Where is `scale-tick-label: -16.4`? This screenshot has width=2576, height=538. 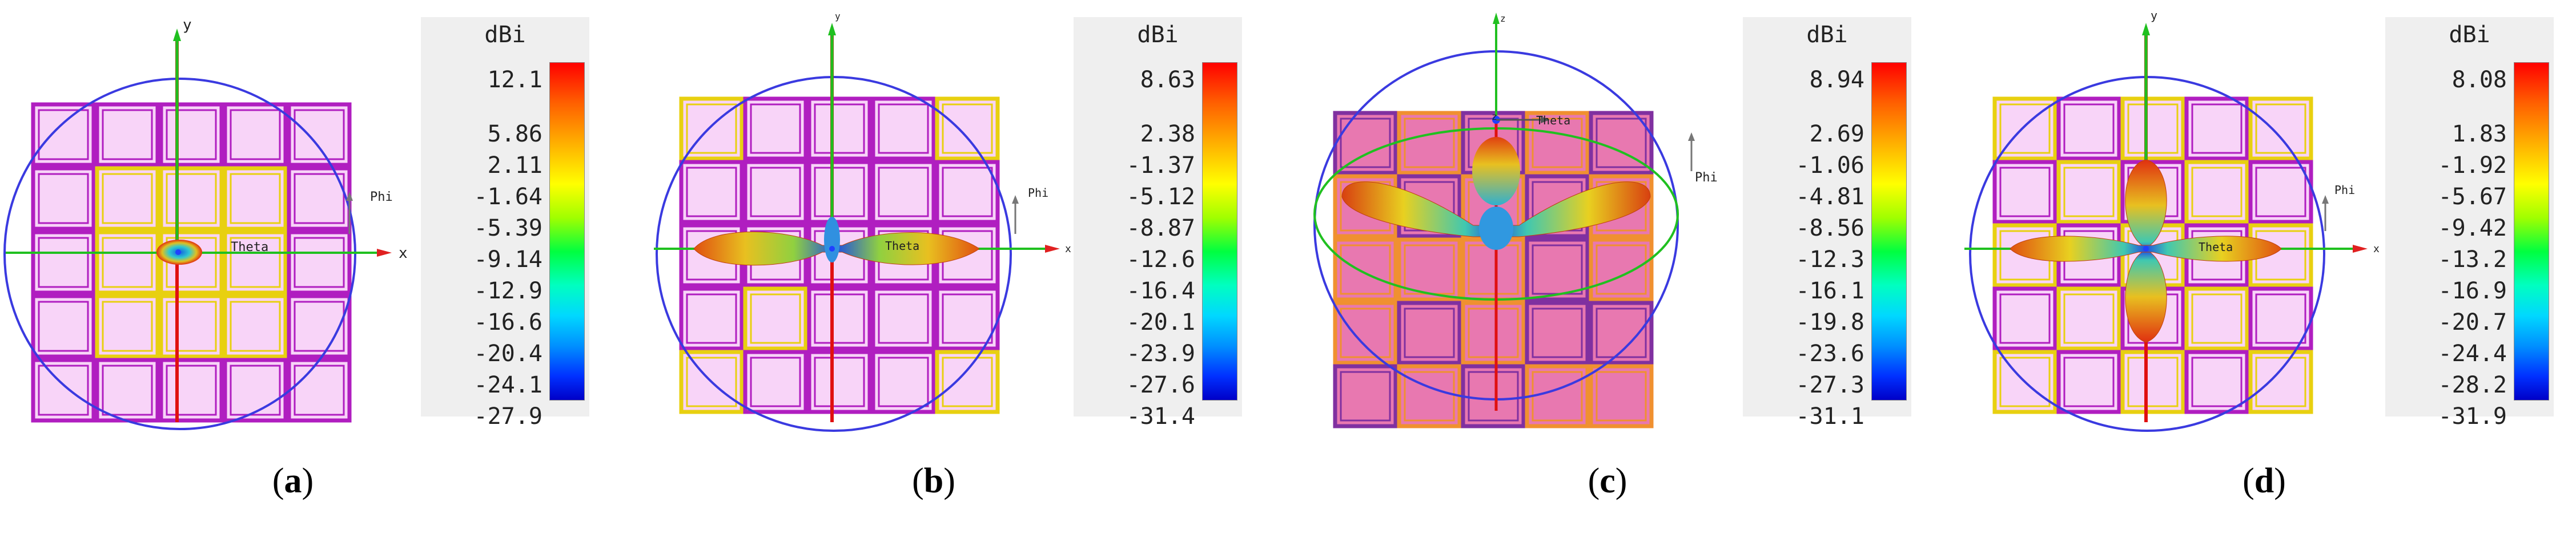
scale-tick-label: -16.4 is located at coordinates (1160, 291).